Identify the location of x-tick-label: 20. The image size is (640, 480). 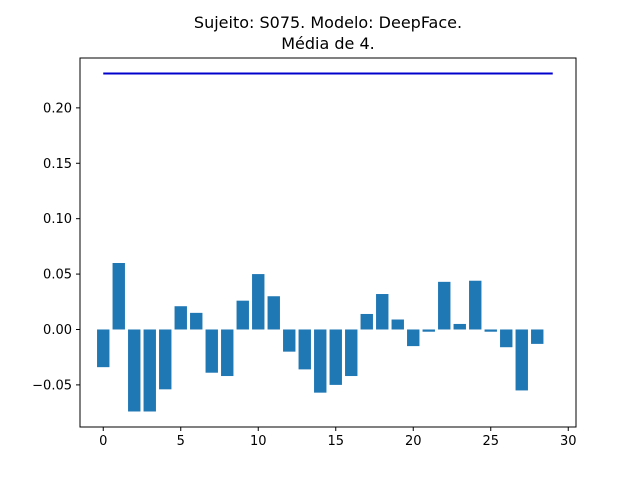
(413, 441).